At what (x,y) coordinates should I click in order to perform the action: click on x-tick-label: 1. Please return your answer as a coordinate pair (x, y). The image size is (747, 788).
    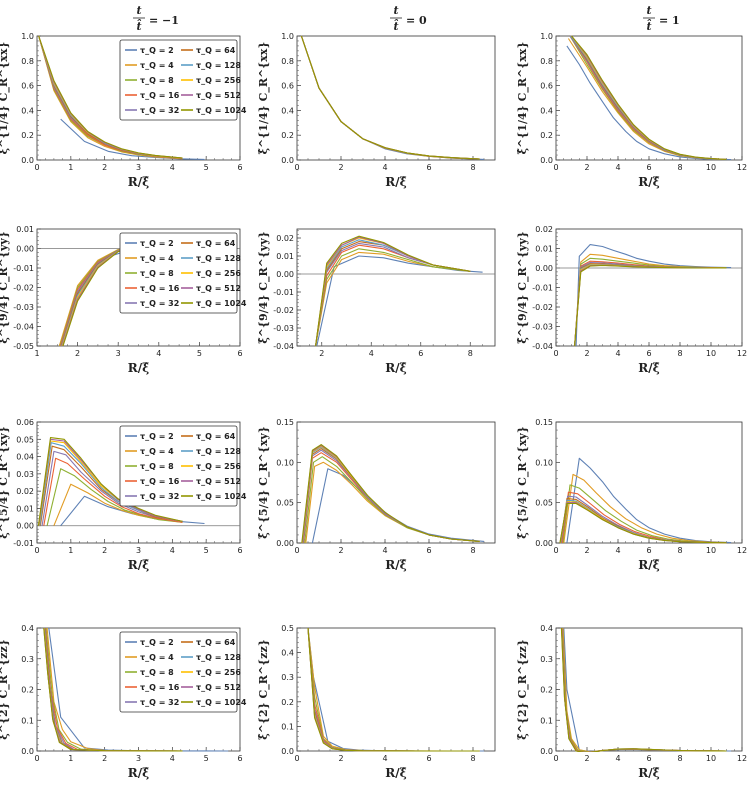
    Looking at the image, I should click on (70, 758).